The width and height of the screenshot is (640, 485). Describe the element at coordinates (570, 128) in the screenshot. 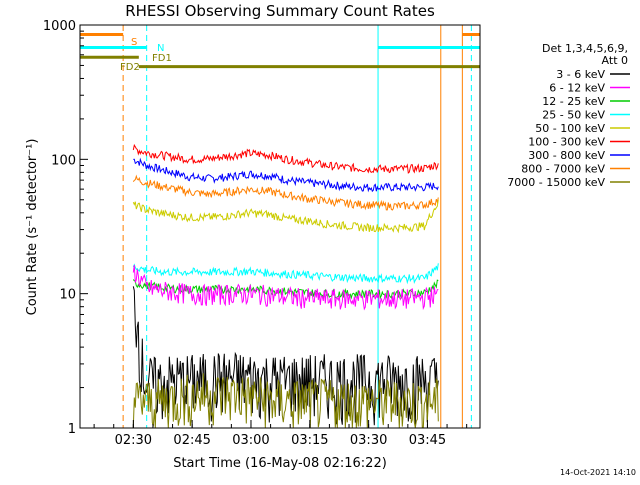

I see `legend-entry-label: 50 - 100 keV` at that location.